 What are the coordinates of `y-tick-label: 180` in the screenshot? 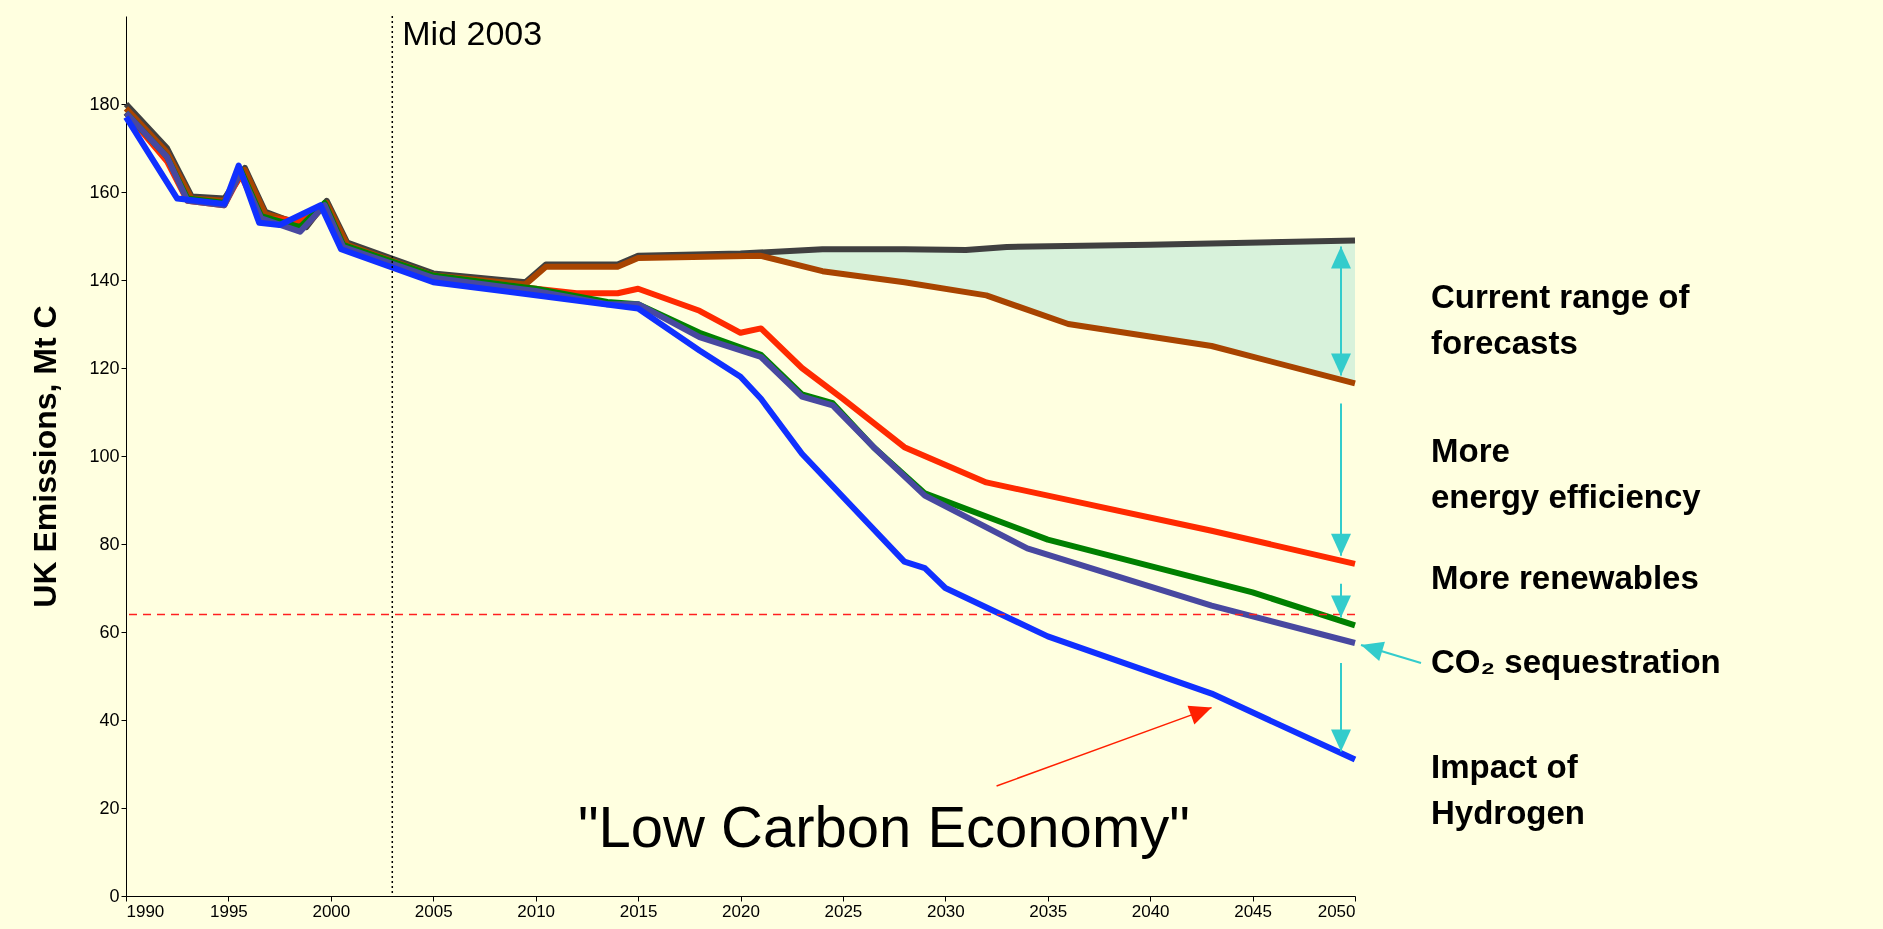 It's located at (104, 103).